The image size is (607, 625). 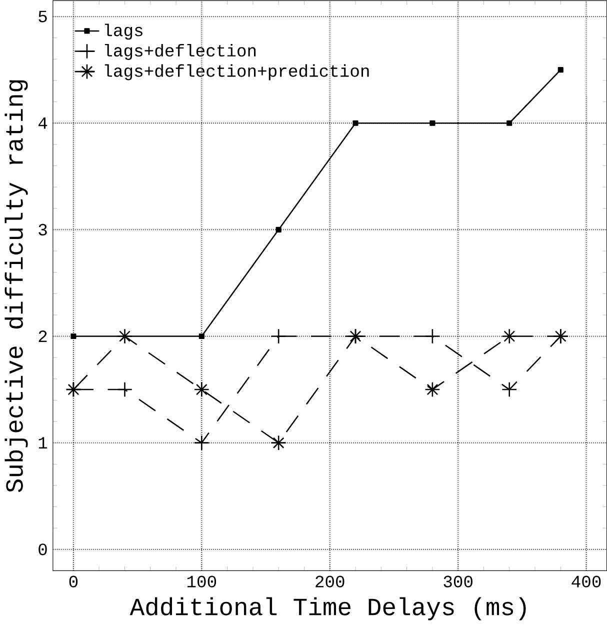 What do you see at coordinates (458, 582) in the screenshot?
I see `x-tick-label: 300` at bounding box center [458, 582].